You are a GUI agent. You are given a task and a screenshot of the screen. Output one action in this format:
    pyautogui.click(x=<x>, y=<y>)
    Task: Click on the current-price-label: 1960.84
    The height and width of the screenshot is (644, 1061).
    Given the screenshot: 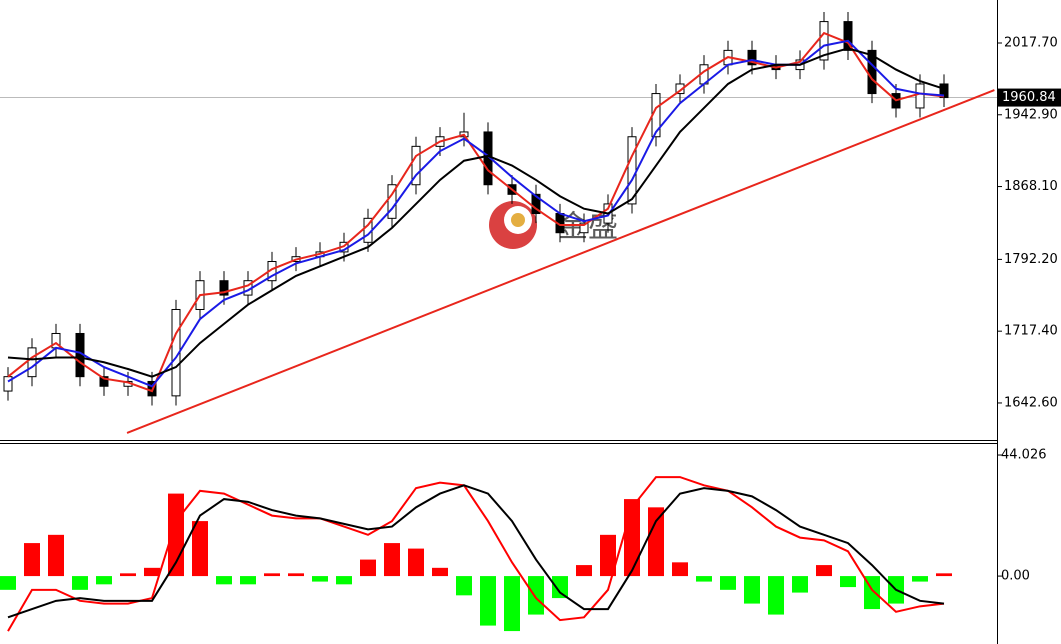 What is the action you would take?
    pyautogui.click(x=1029, y=97)
    